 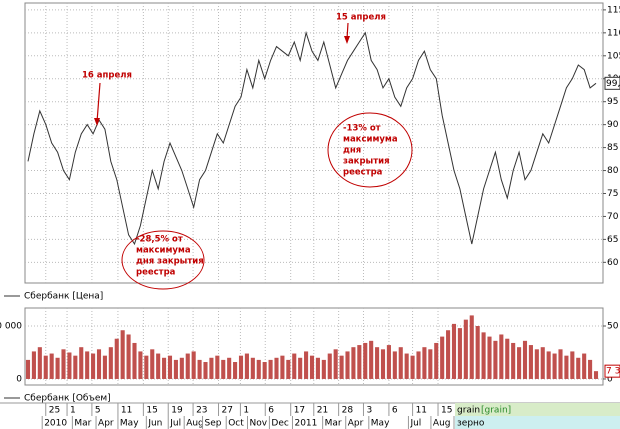 I want to click on x-tick-label: 23, so click(x=201, y=411).